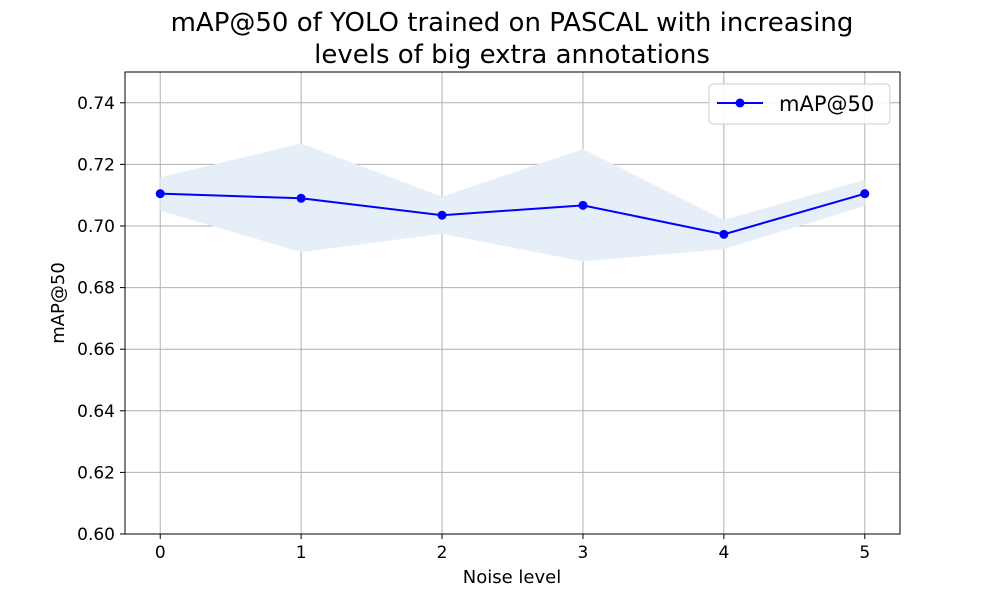  What do you see at coordinates (512, 55) in the screenshot?
I see `chart-title-line-2: levels of big extra annotations` at bounding box center [512, 55].